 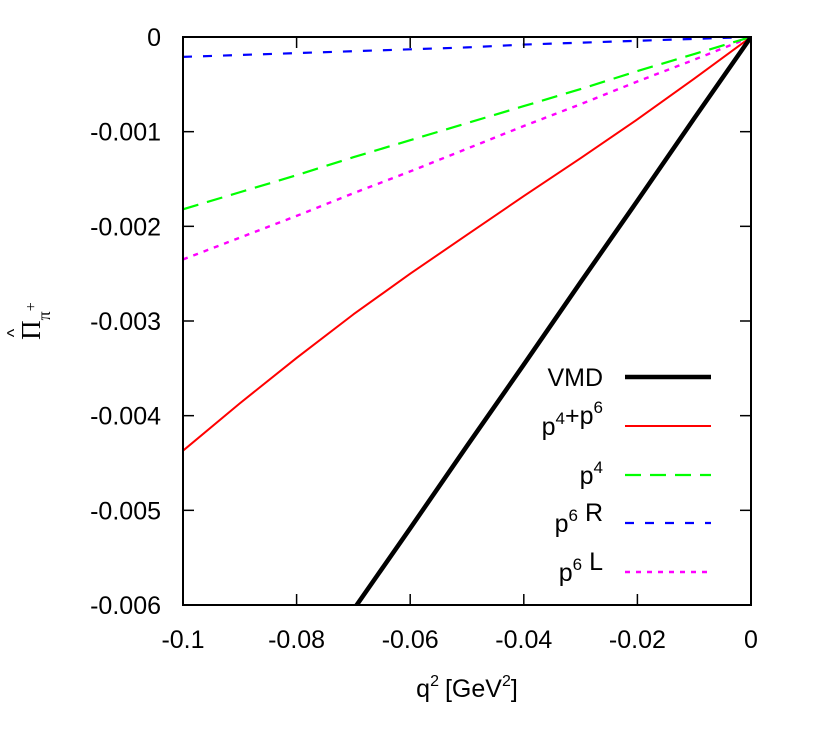 What do you see at coordinates (410, 640) in the screenshot?
I see `x-tick-label: -0.06` at bounding box center [410, 640].